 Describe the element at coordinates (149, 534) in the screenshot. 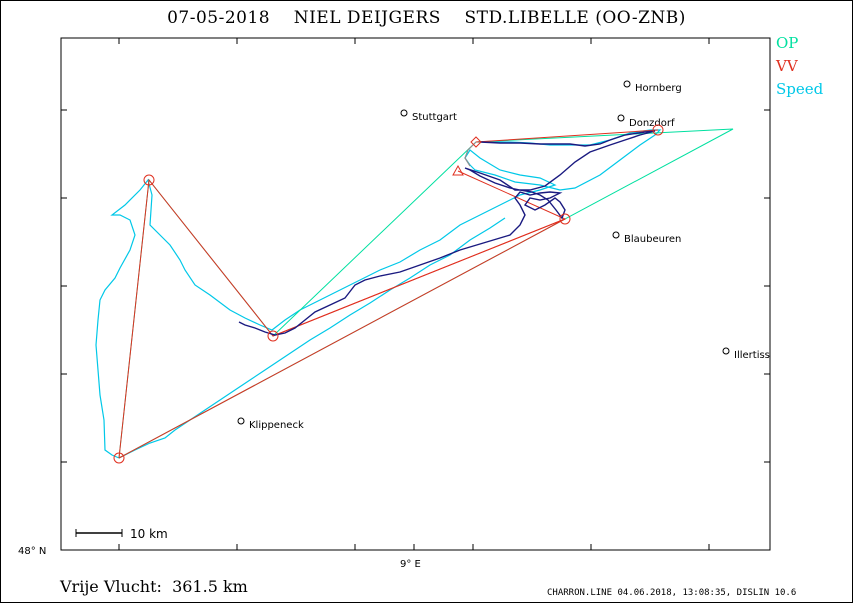

I see `scale-label: 10 km` at that location.